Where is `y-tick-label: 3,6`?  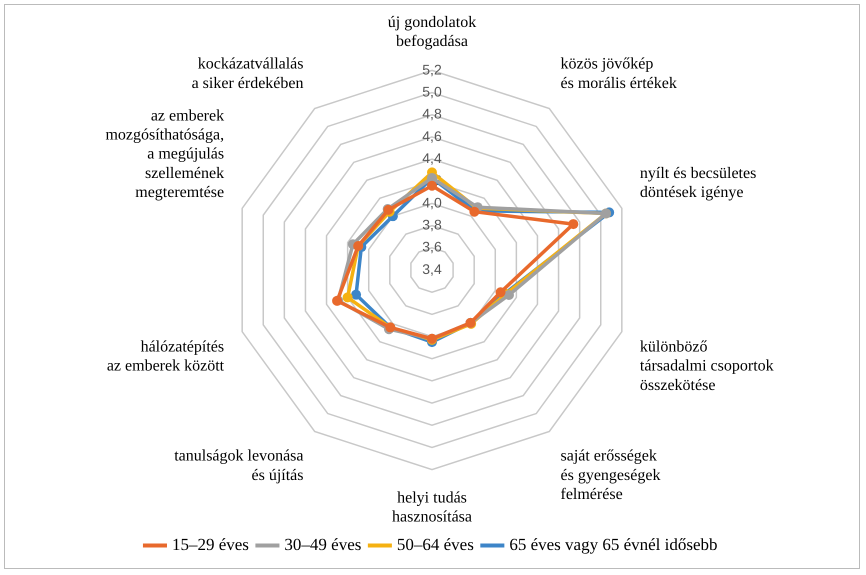
y-tick-label: 3,6 is located at coordinates (432, 246).